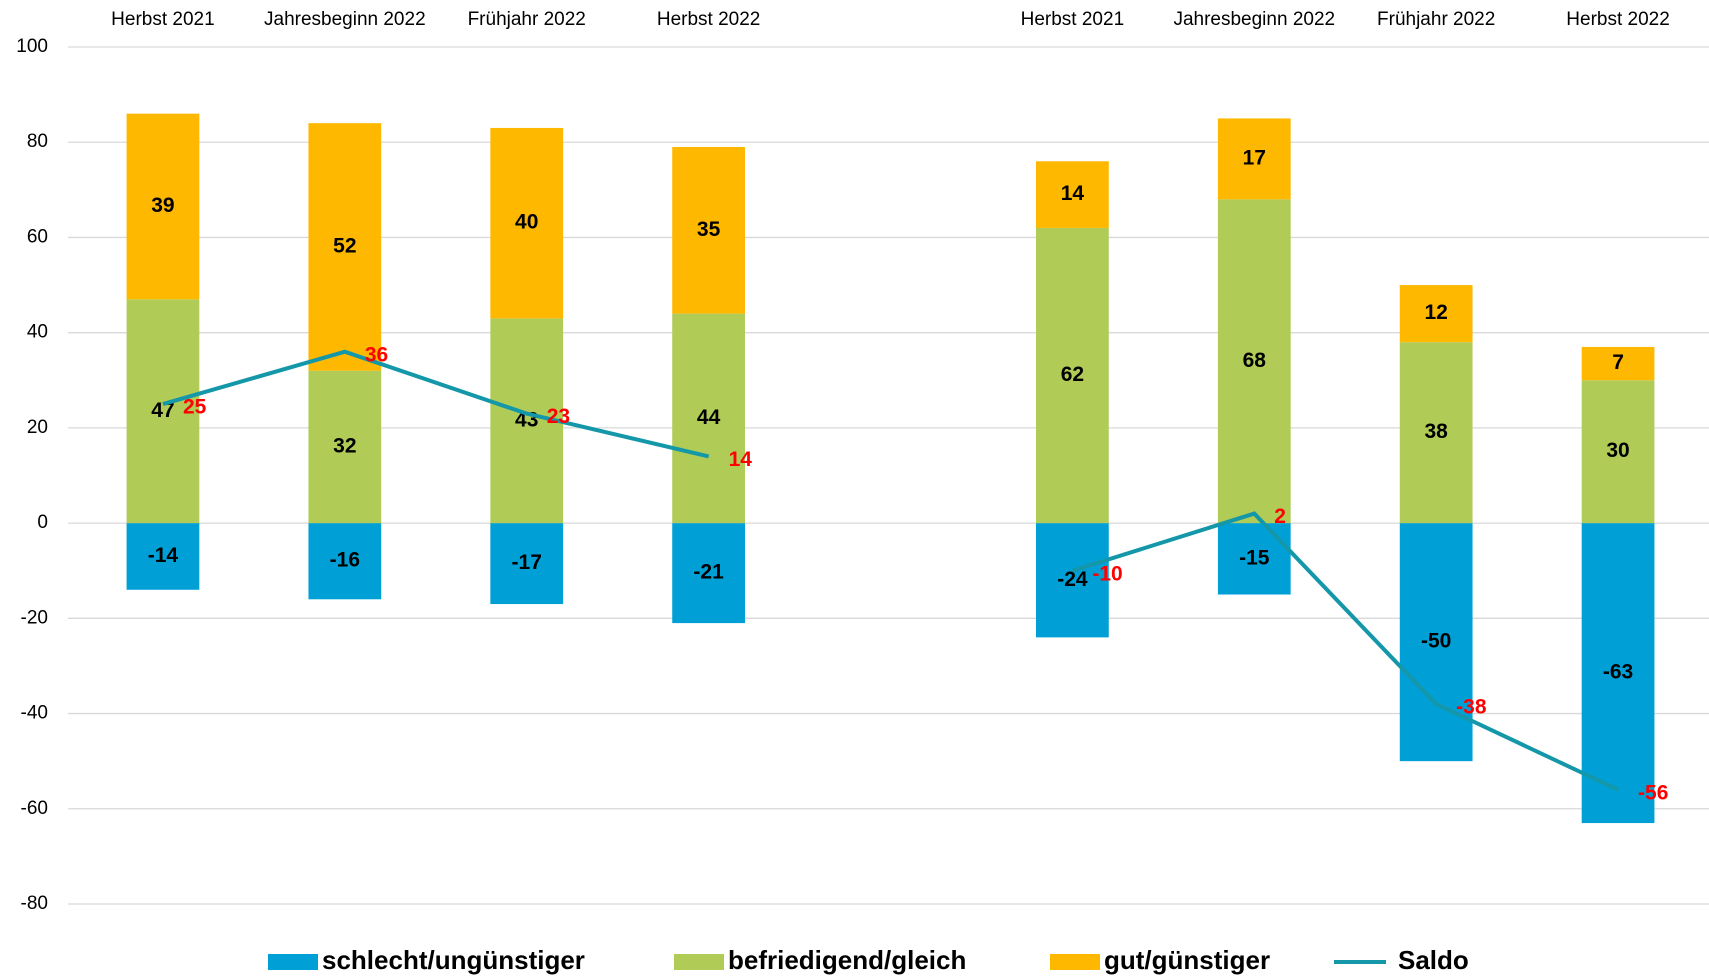  What do you see at coordinates (34, 617) in the screenshot?
I see `y-tick-label: -20` at bounding box center [34, 617].